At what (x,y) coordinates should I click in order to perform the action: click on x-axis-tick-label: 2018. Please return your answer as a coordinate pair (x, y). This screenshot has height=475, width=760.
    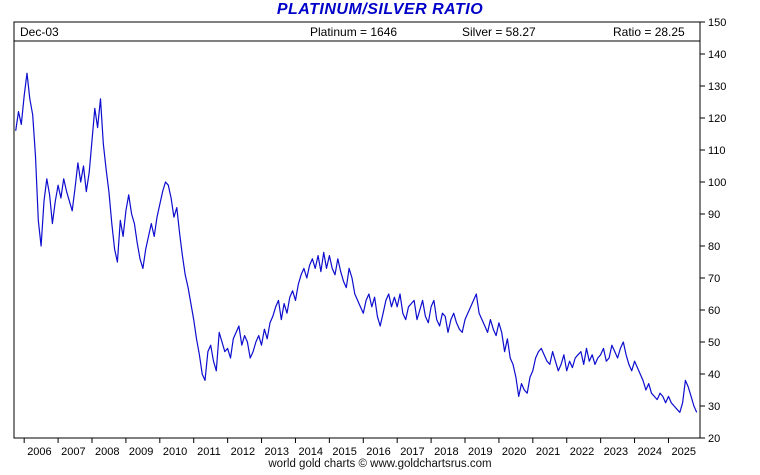
    Looking at the image, I should click on (446, 452).